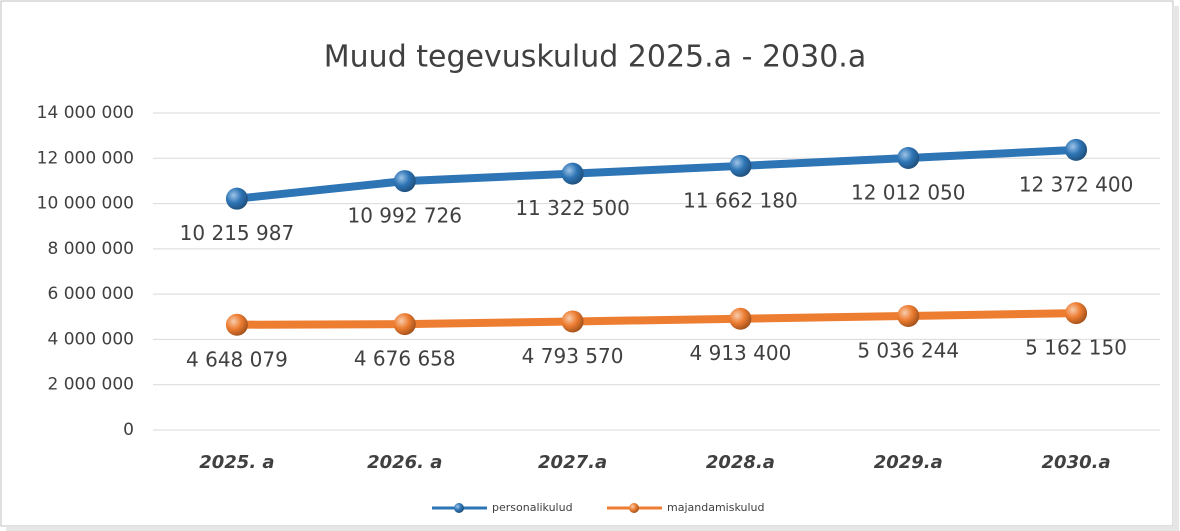 The image size is (1180, 531). I want to click on x-tick-label: 2029.a, so click(908, 462).